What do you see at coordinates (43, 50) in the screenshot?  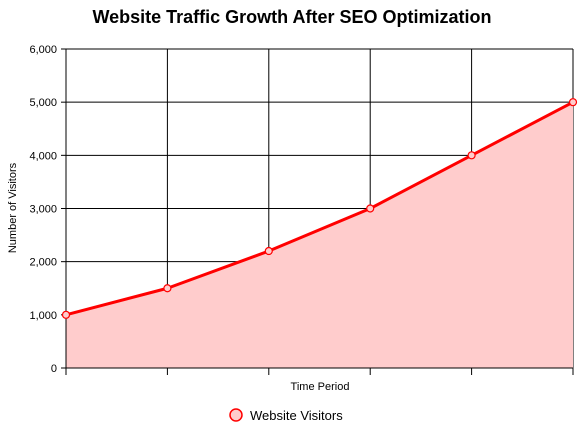 I see `y-tick-label-6: 6,000` at bounding box center [43, 50].